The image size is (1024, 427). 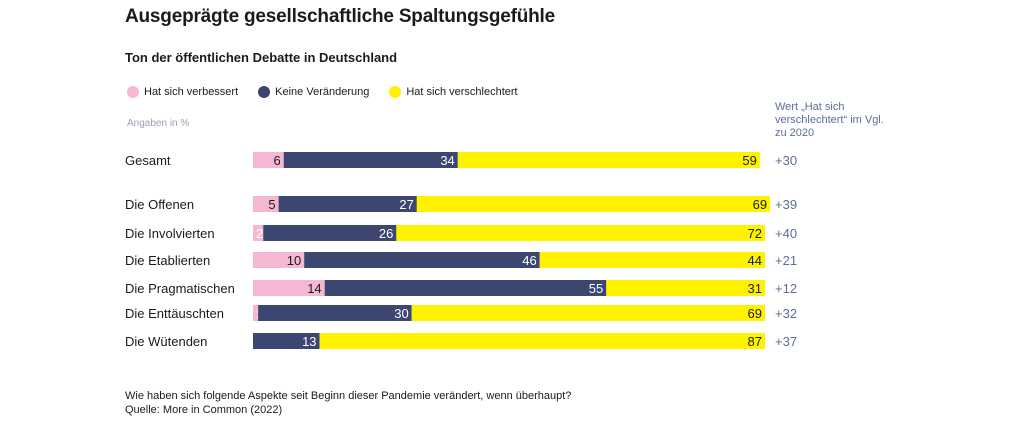 I want to click on bar-value-label-no-change: 34, so click(x=447, y=160).